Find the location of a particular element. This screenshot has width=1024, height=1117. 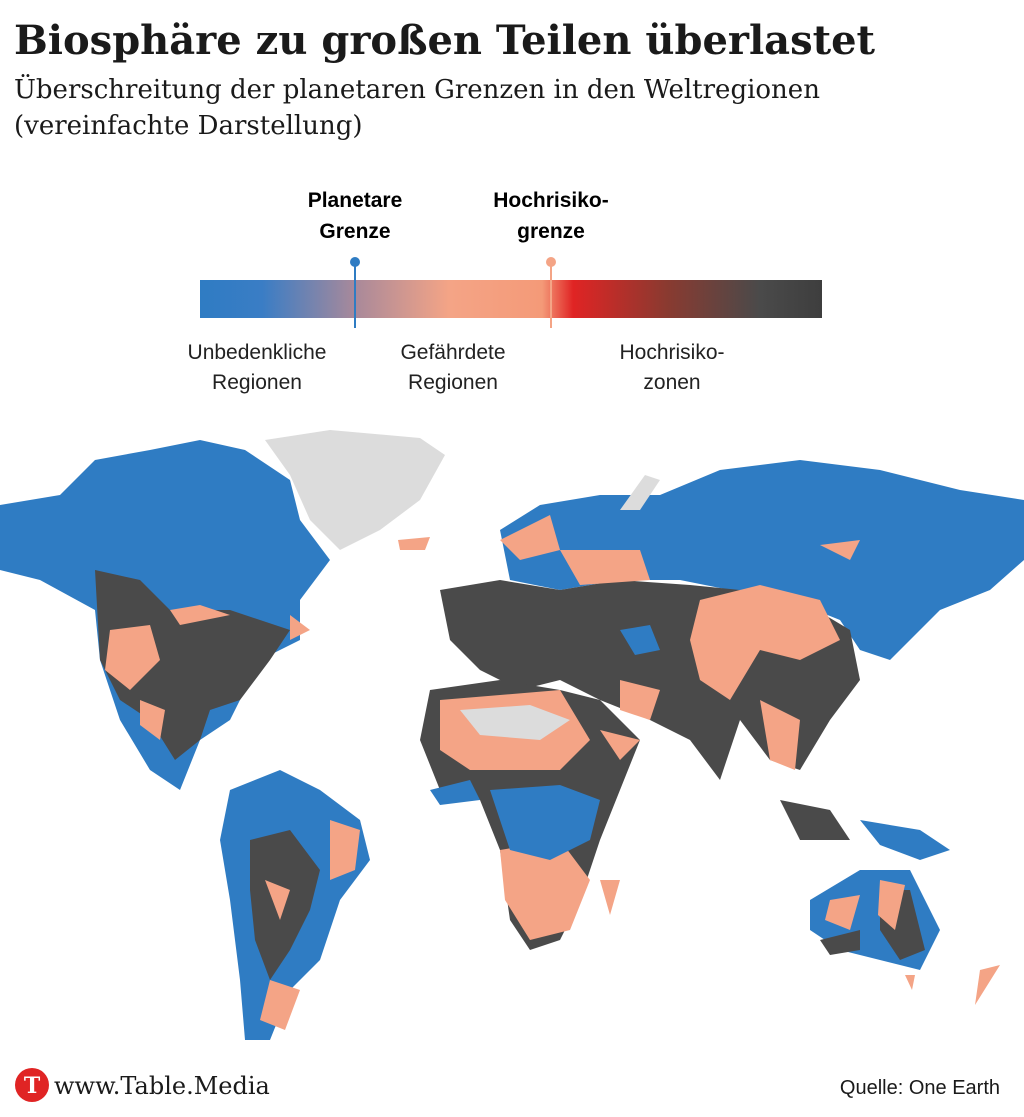

logo-circle is located at coordinates (32, 1085).